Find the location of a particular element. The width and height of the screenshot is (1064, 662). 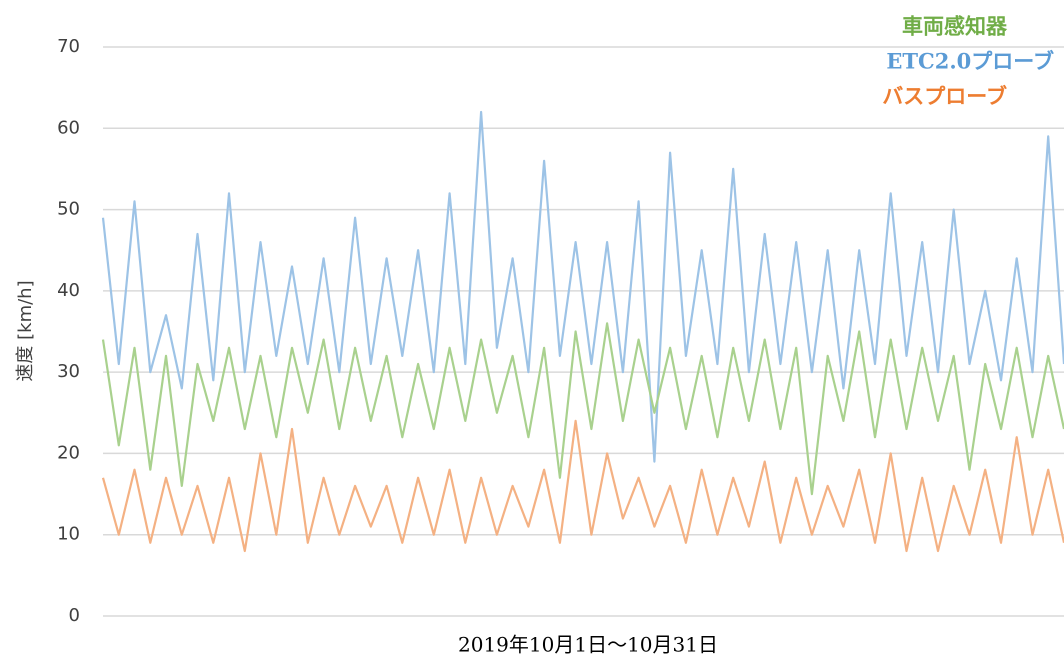

y-tick-label: 70 is located at coordinates (68, 46).